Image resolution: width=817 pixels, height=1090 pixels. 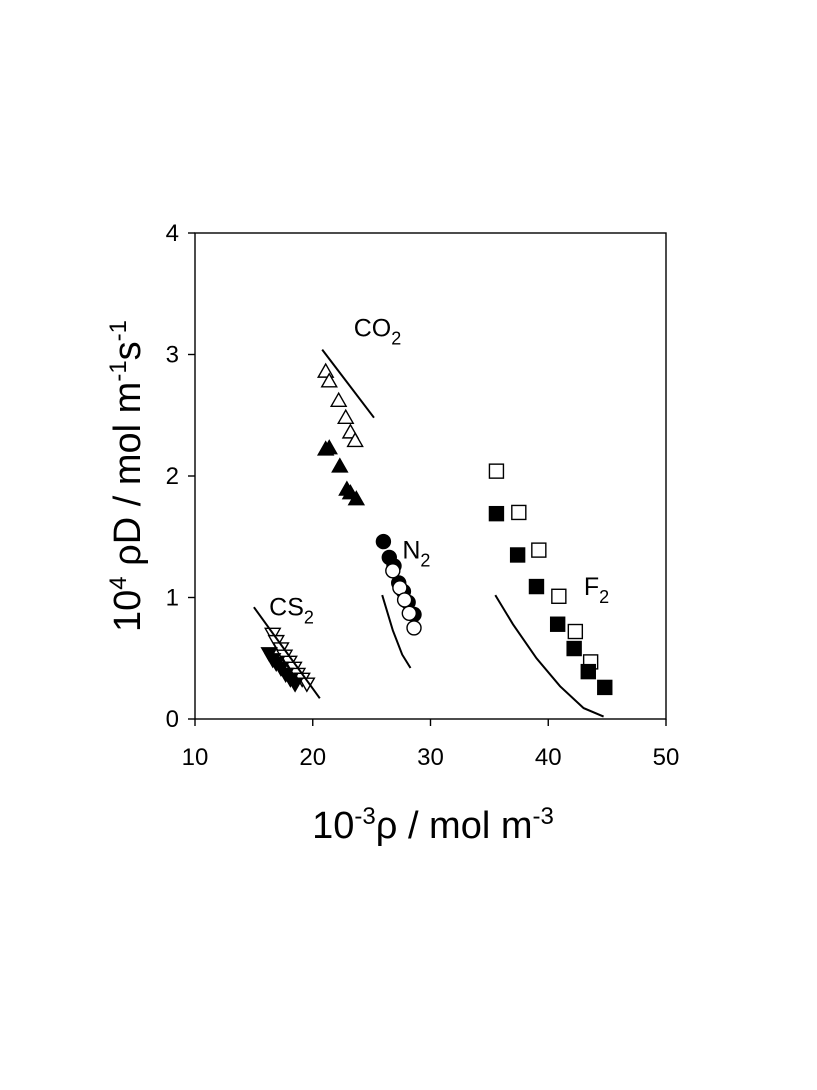 I want to click on label-cs2-sub: 2, so click(x=309, y=618).